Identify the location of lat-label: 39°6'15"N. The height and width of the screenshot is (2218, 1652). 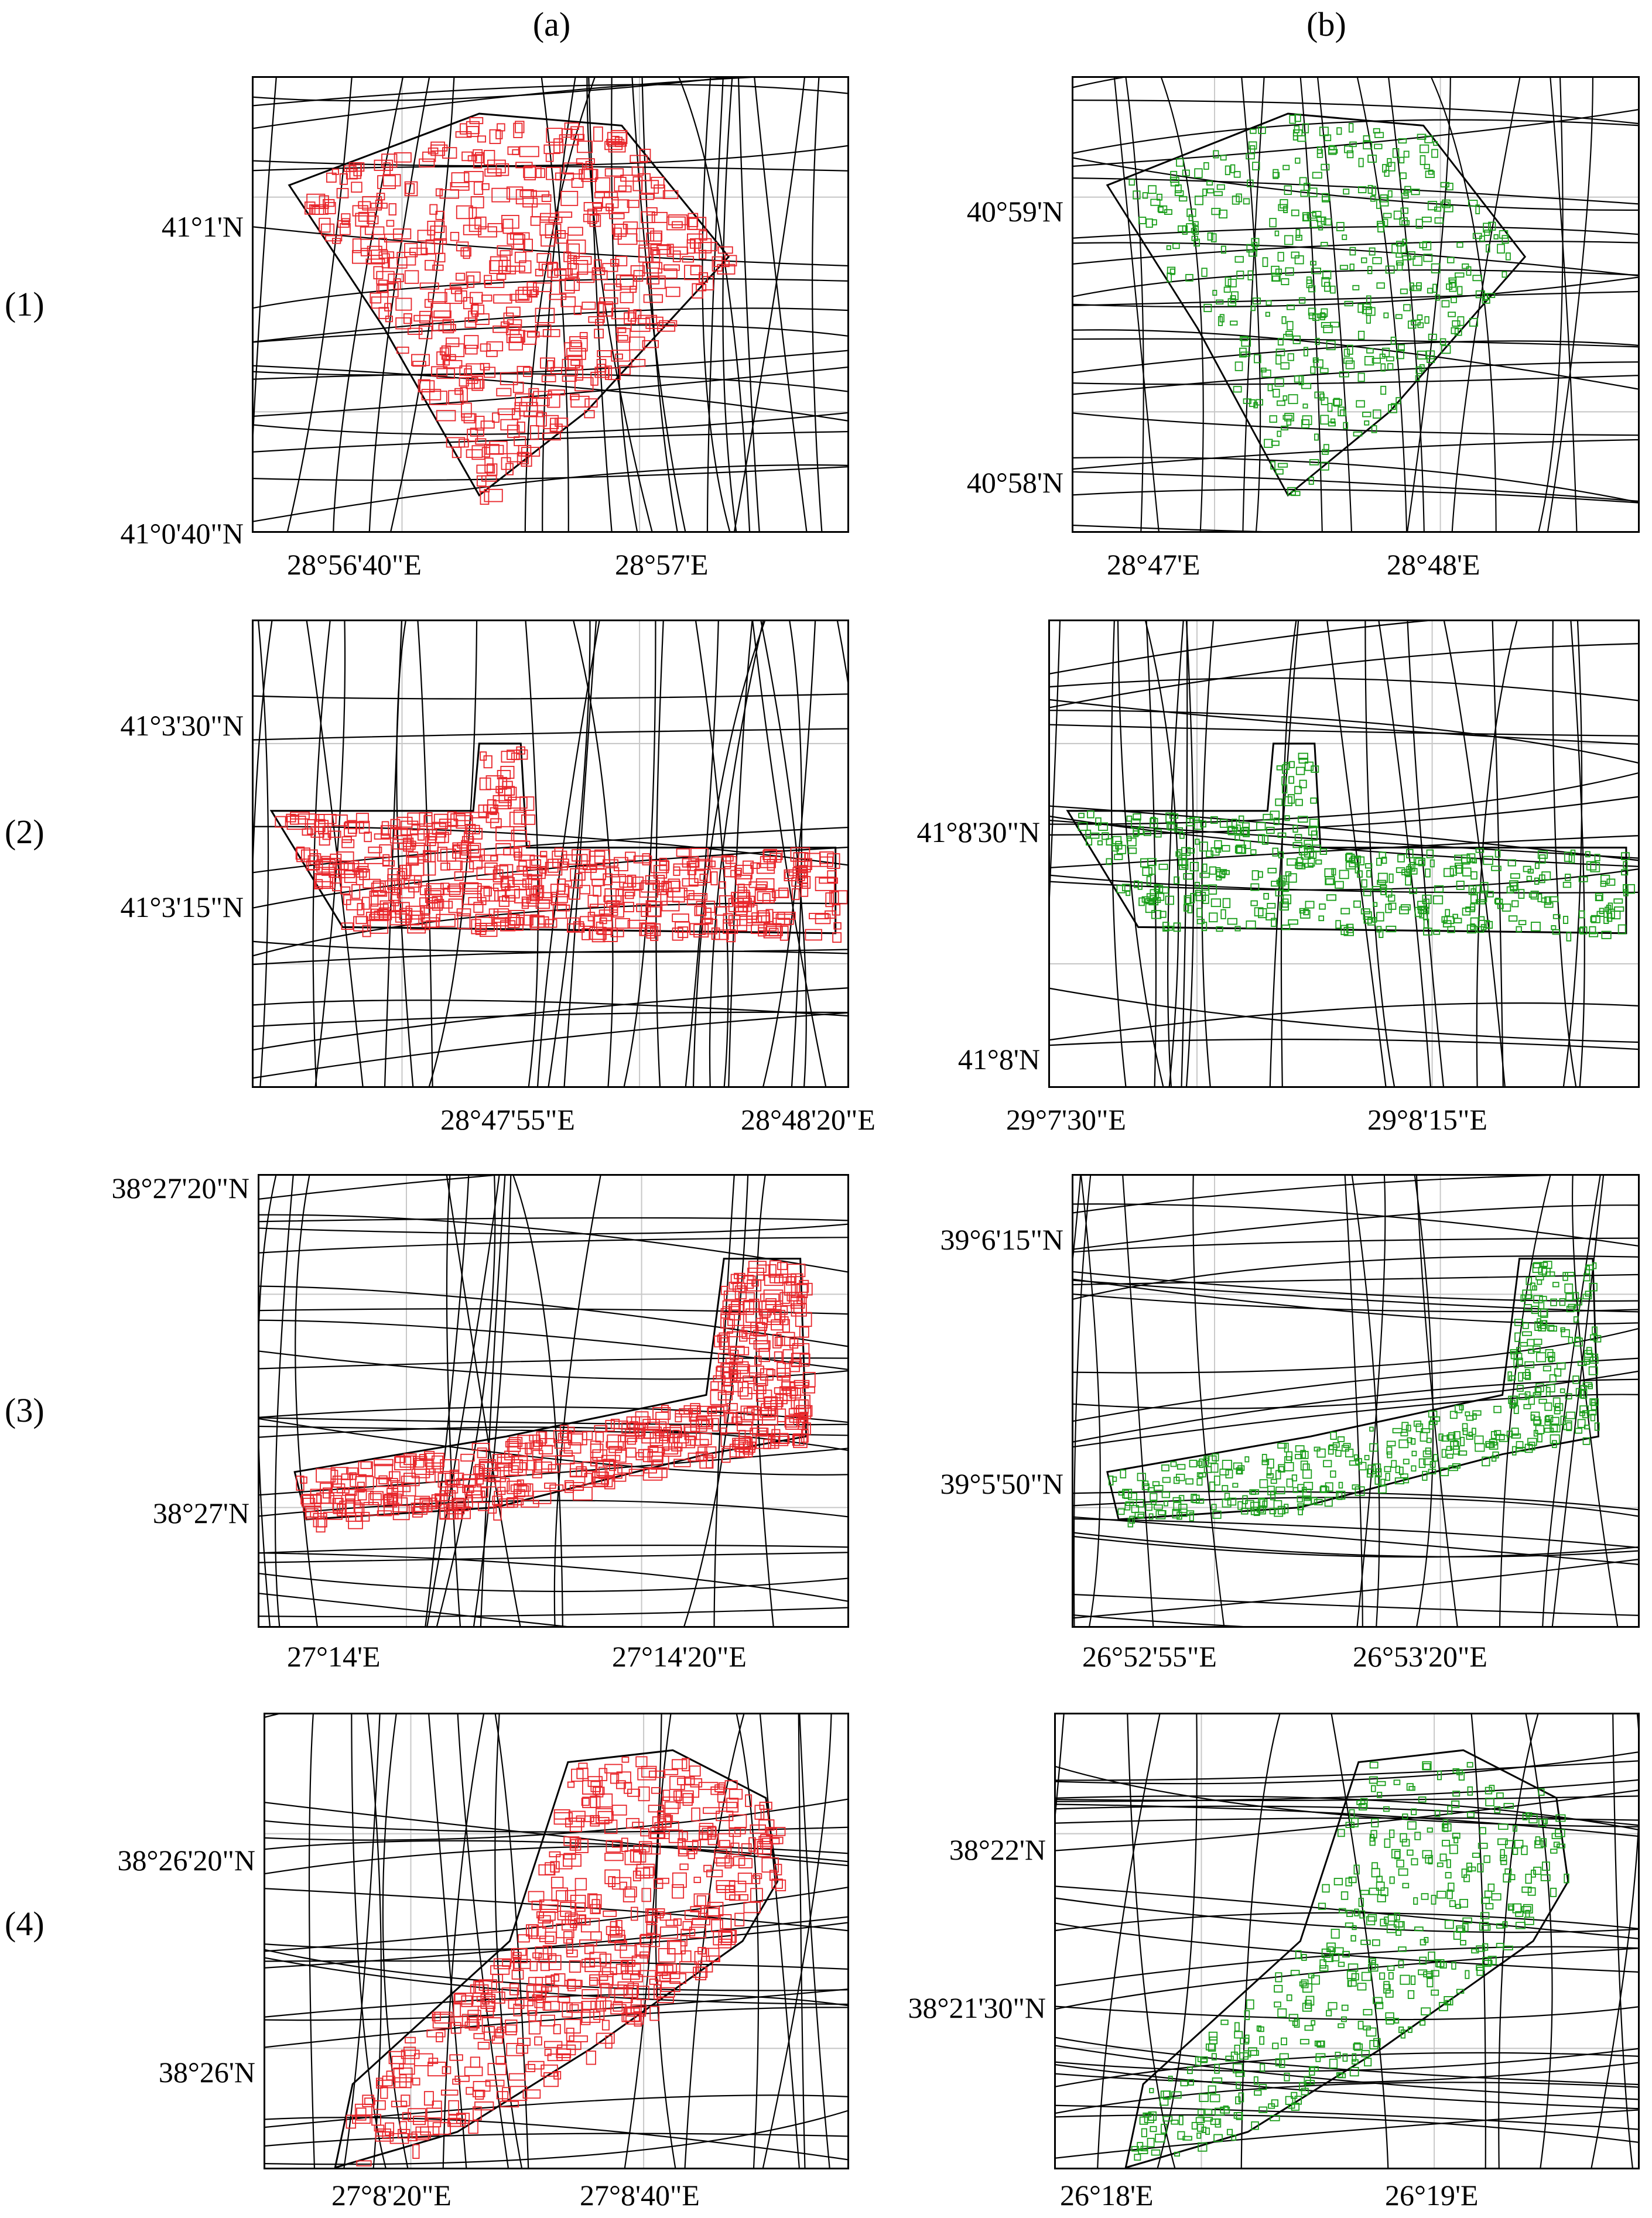
(1001, 1239).